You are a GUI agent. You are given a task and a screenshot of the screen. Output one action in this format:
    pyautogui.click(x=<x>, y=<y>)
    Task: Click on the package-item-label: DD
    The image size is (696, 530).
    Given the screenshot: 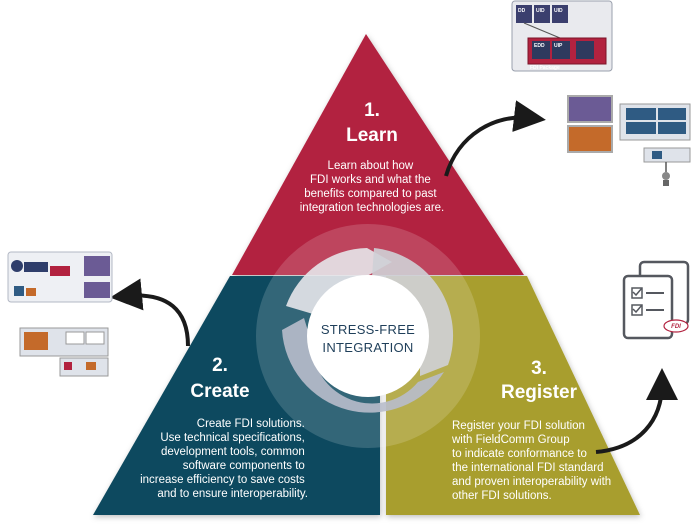 What is the action you would take?
    pyautogui.click(x=522, y=11)
    